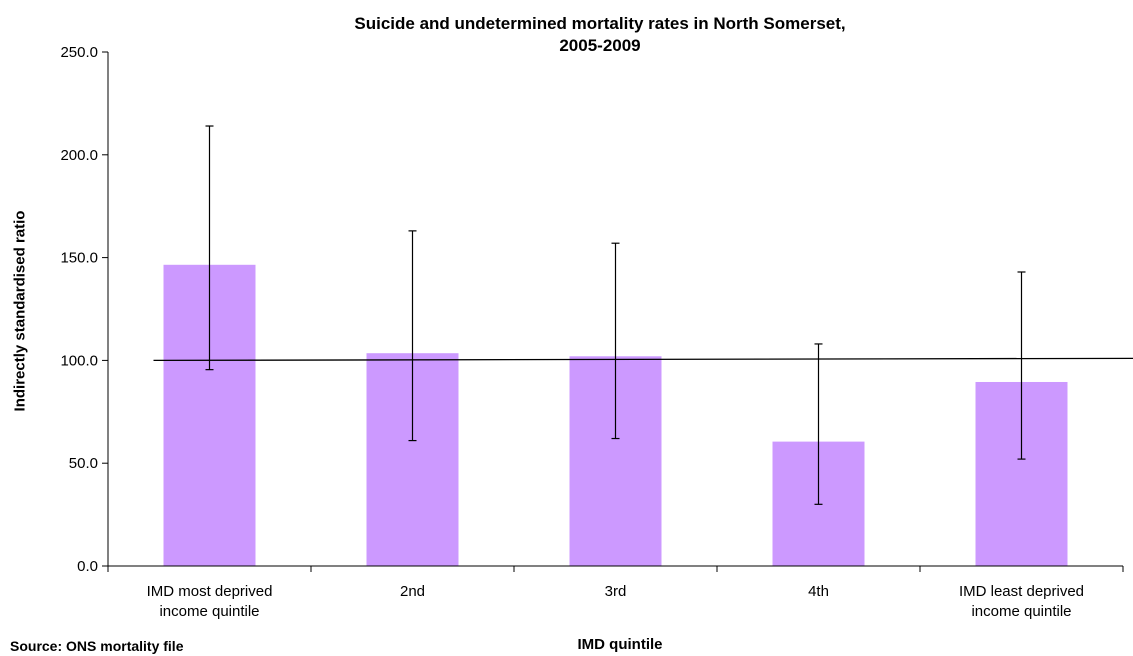 The image size is (1133, 656). I want to click on x-tick-label: IMD most deprived income quintile, so click(210, 601).